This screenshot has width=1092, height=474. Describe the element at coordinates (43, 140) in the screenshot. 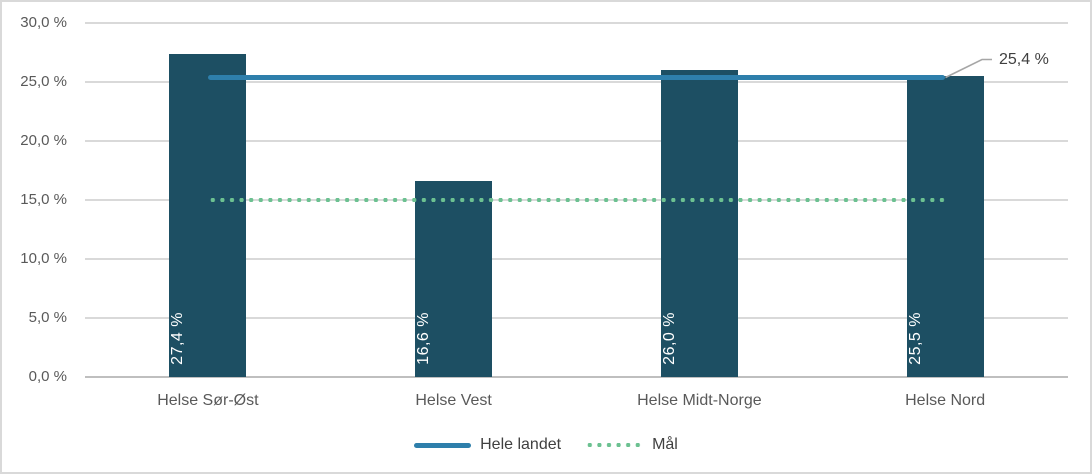

I see `y-tick-label: 20,0 %` at that location.